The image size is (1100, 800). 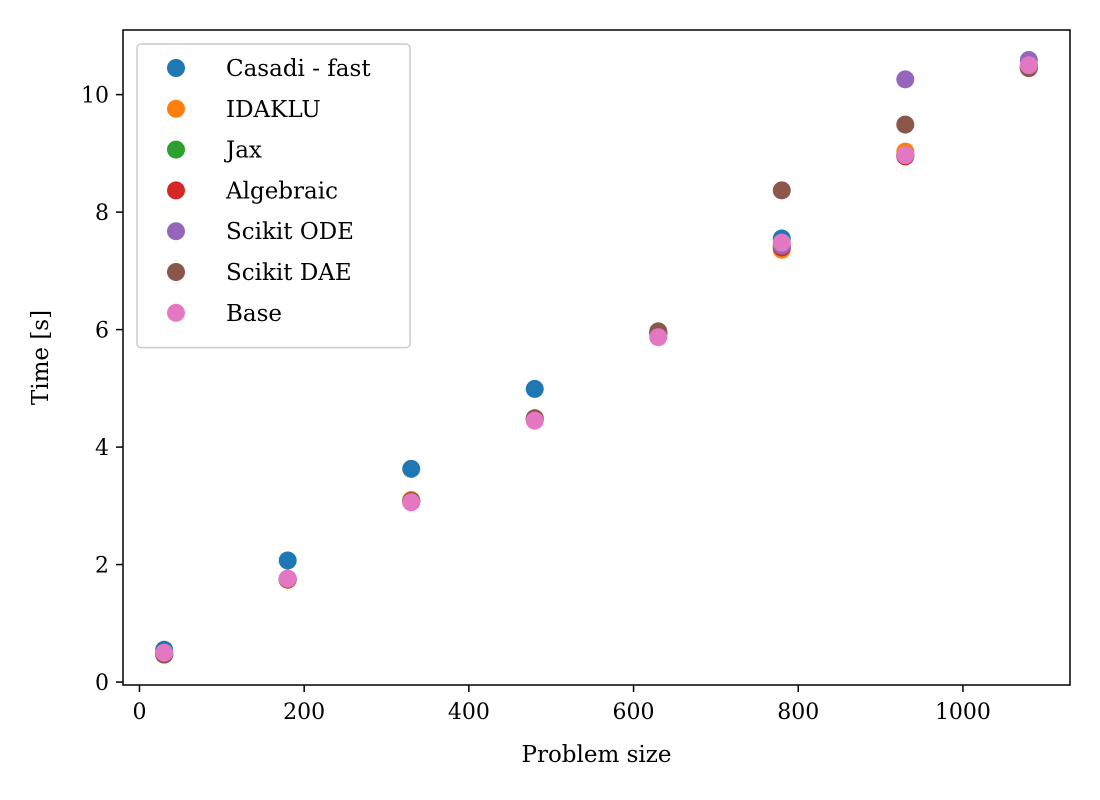 I want to click on y-tick-label: 4, so click(x=102, y=448).